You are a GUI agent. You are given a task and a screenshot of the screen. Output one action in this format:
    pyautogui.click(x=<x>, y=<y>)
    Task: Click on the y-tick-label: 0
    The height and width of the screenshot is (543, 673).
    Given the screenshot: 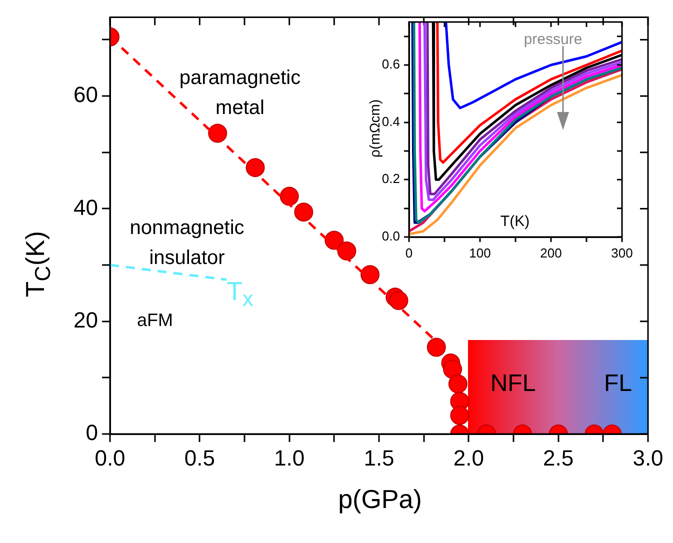 What is the action you would take?
    pyautogui.click(x=92, y=433)
    